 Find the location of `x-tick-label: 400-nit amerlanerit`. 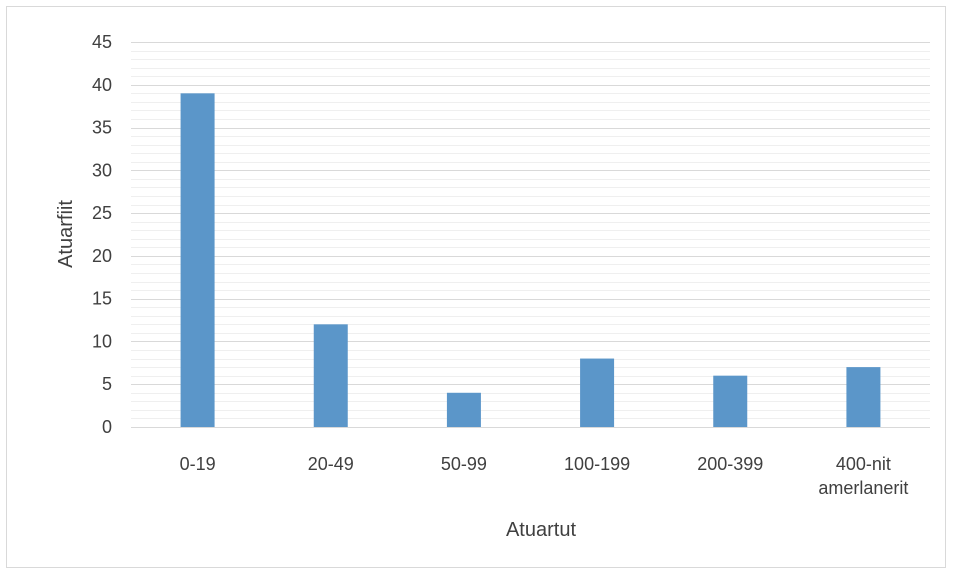

x-tick-label: 400-nit amerlanerit is located at coordinates (863, 476).